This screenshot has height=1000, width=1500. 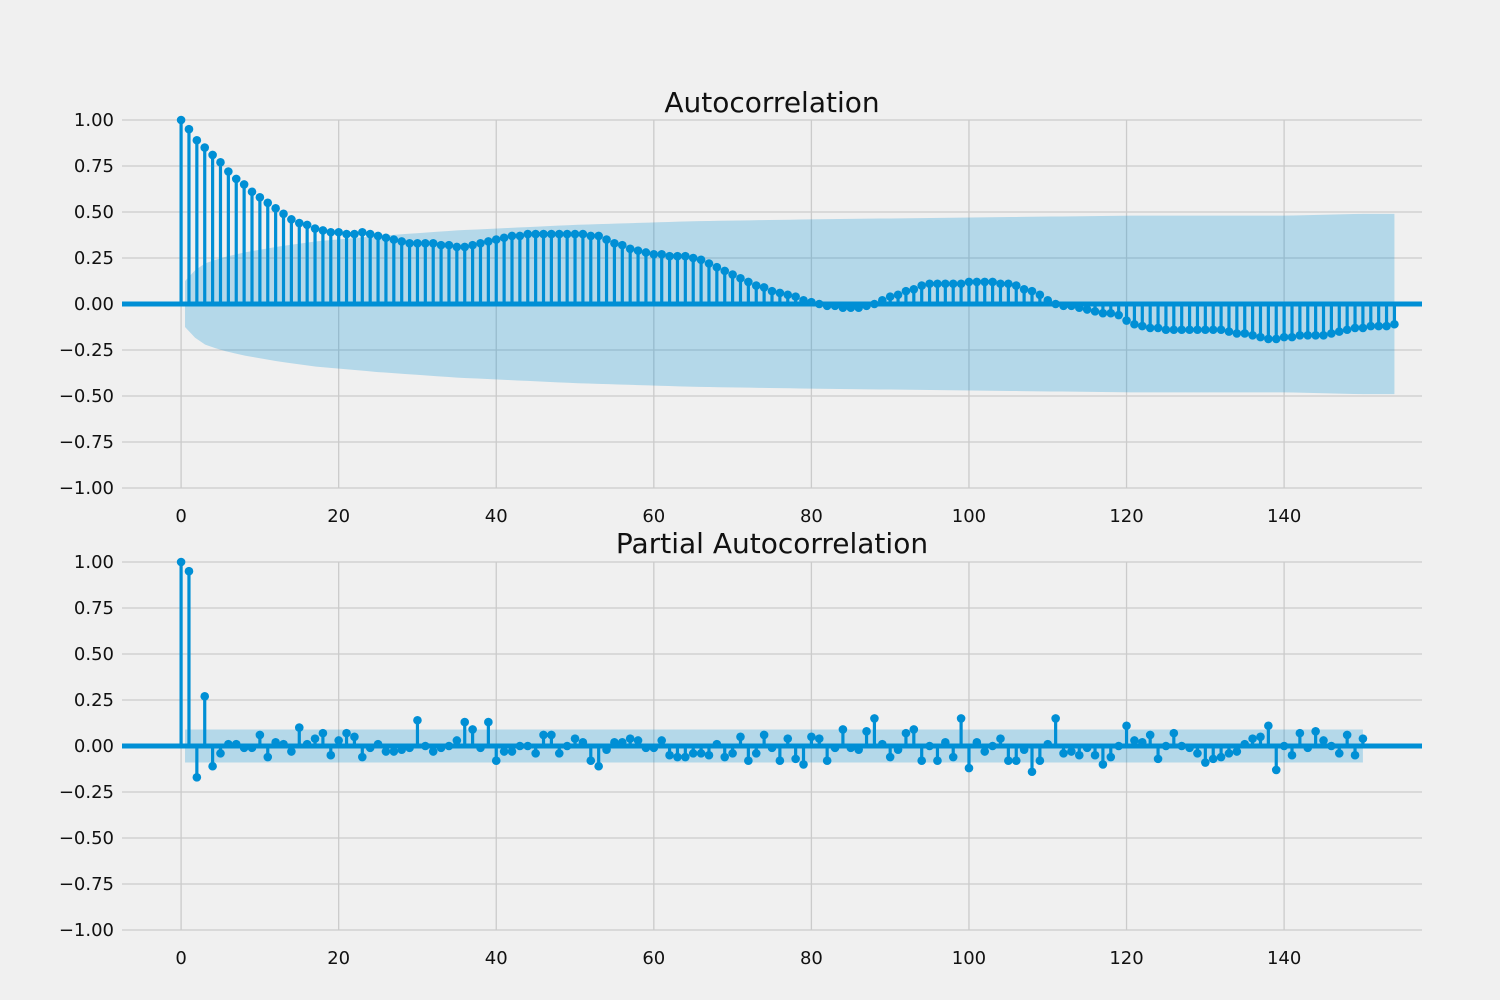 What do you see at coordinates (496, 516) in the screenshot?
I see `acf-x-tick-label: 40` at bounding box center [496, 516].